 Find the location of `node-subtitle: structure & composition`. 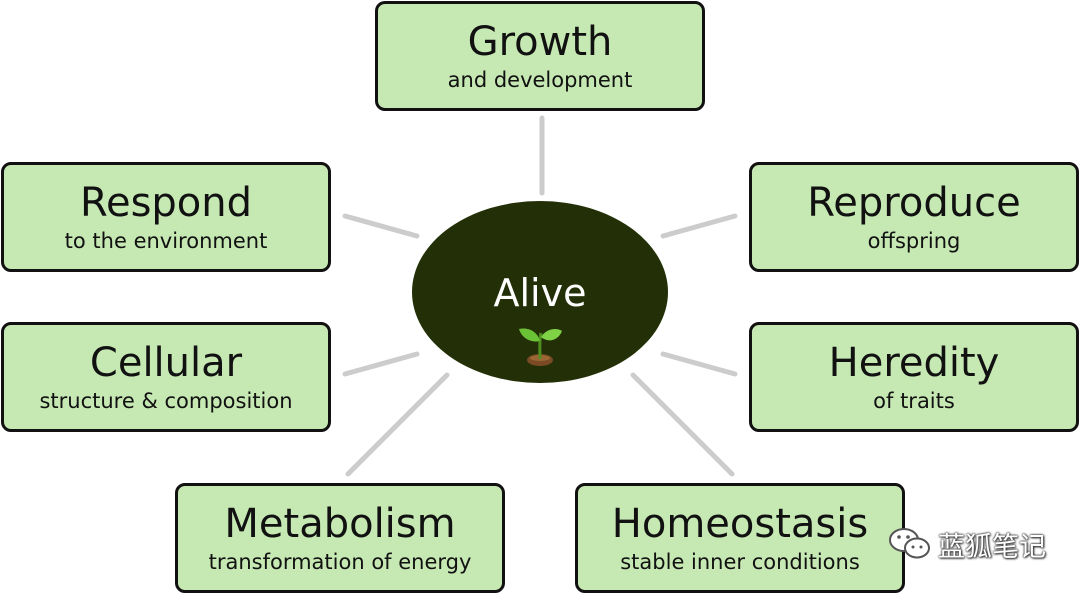

node-subtitle: structure & composition is located at coordinates (166, 401).